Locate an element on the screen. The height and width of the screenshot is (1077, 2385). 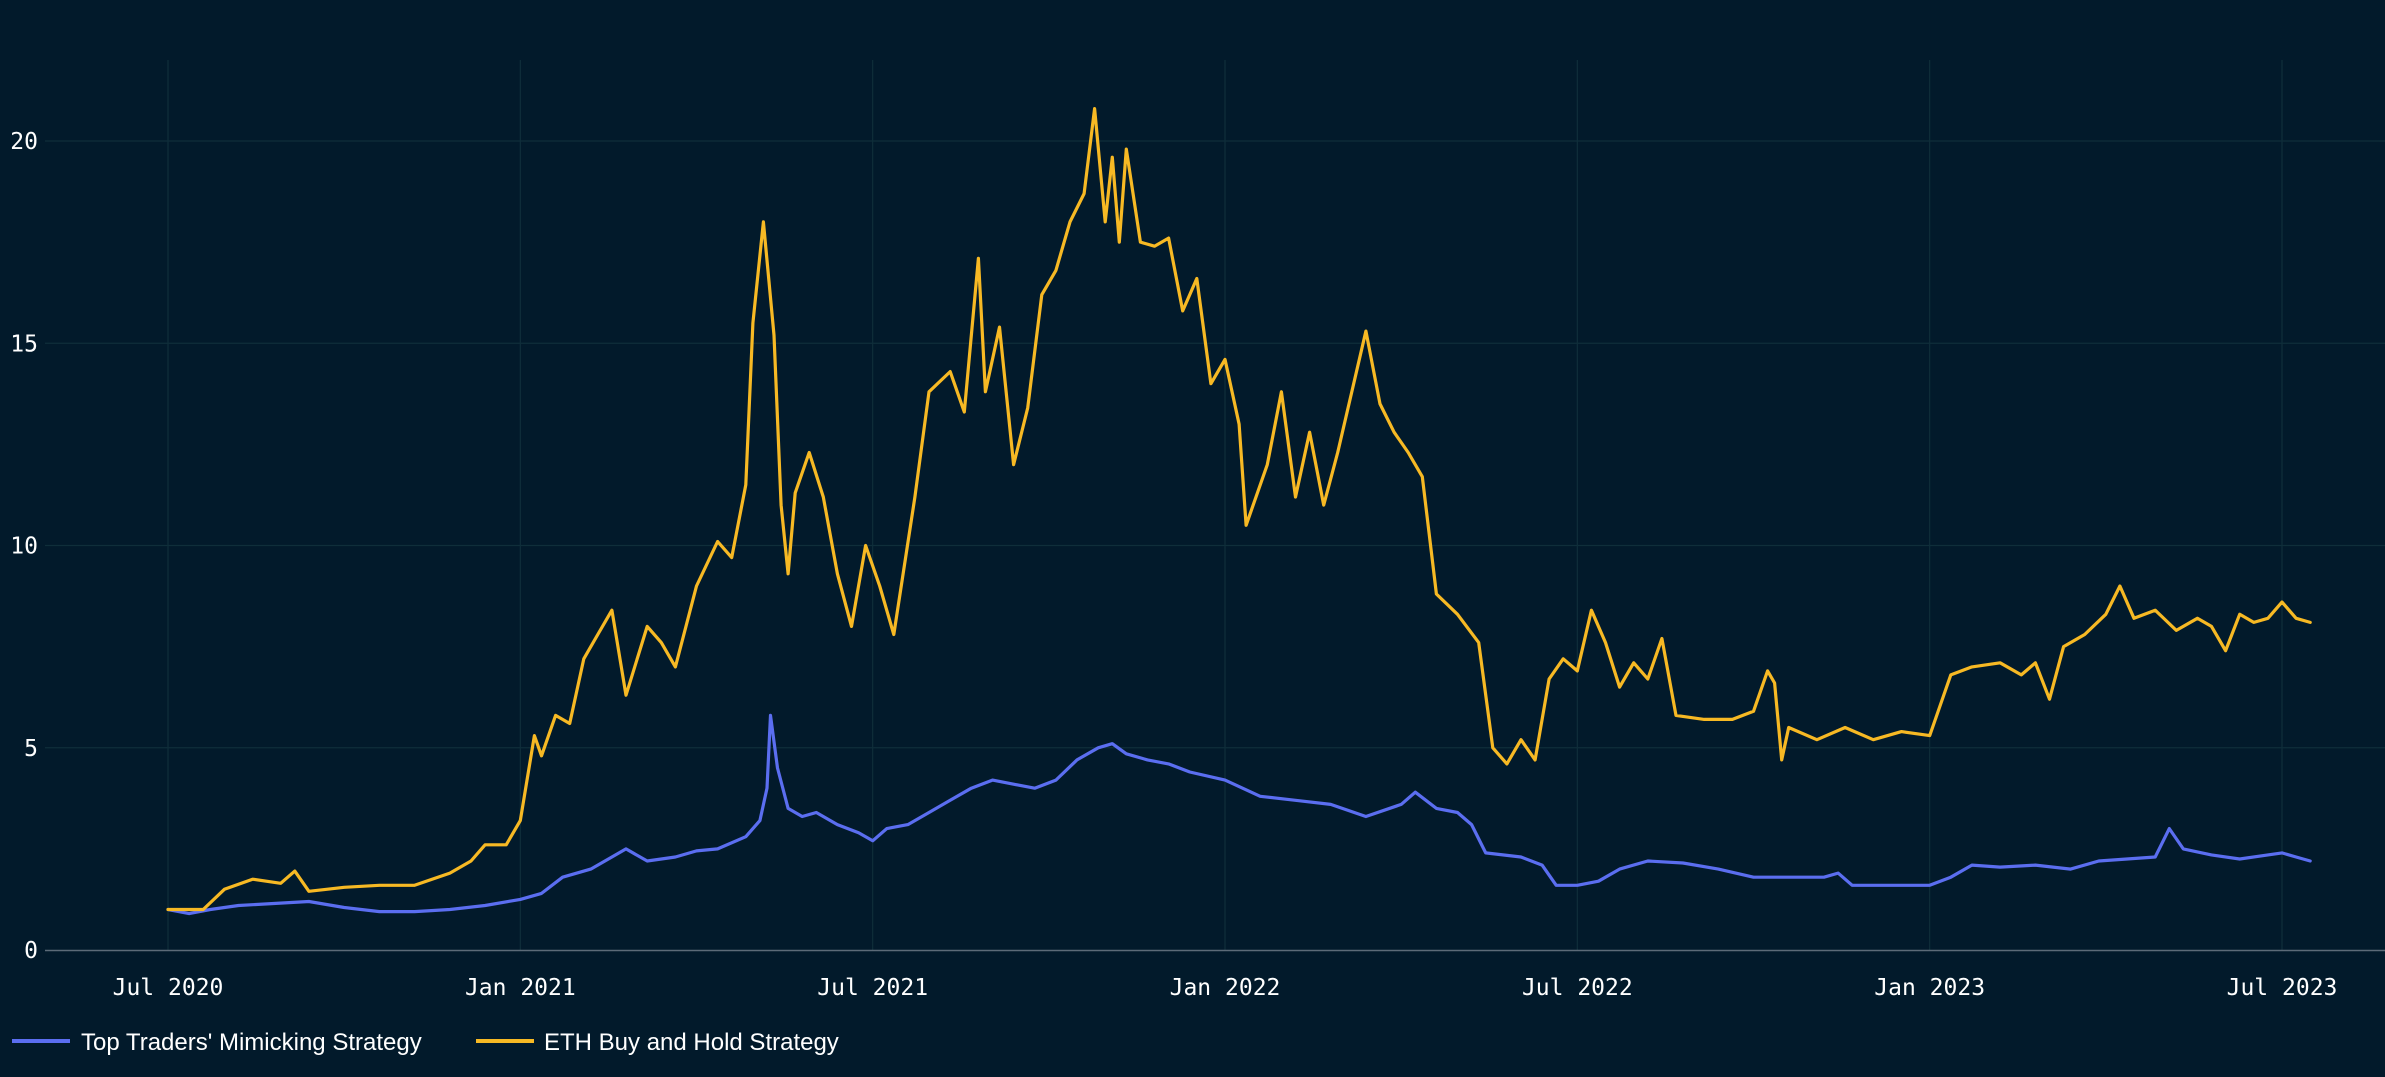
x-tick-label: Jul 2020 is located at coordinates (168, 988).